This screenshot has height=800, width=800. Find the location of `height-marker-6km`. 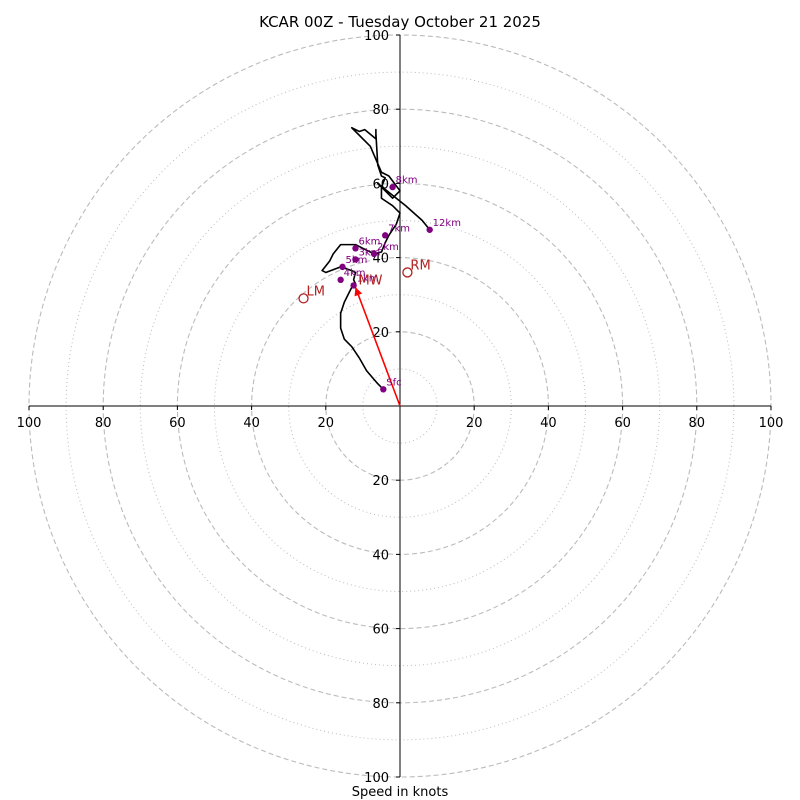

height-marker-6km is located at coordinates (355, 248).